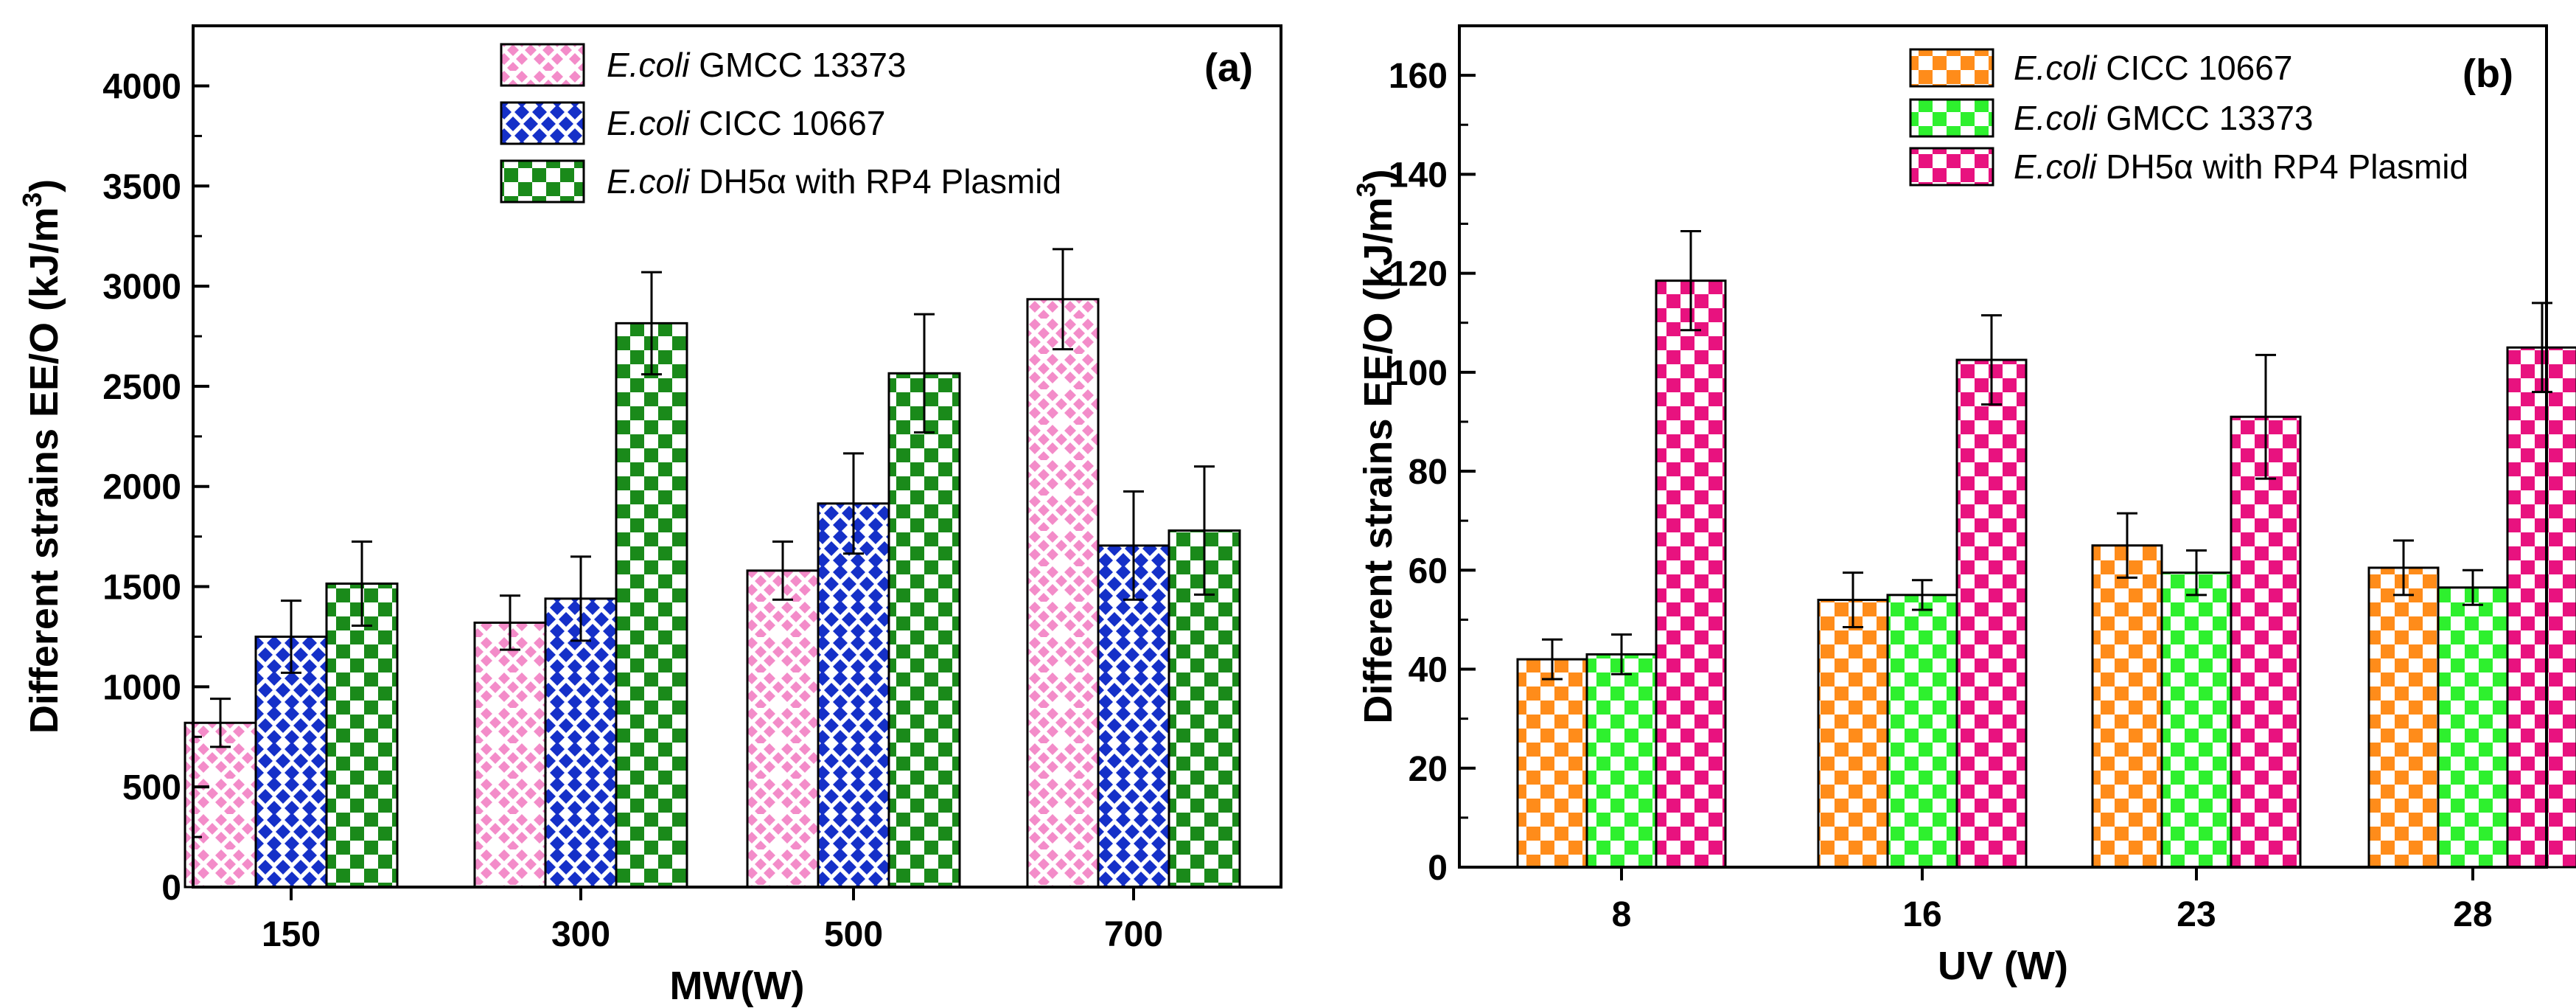  I want to click on legend-label-a-0: E.coli GMCC 13373, so click(757, 65).